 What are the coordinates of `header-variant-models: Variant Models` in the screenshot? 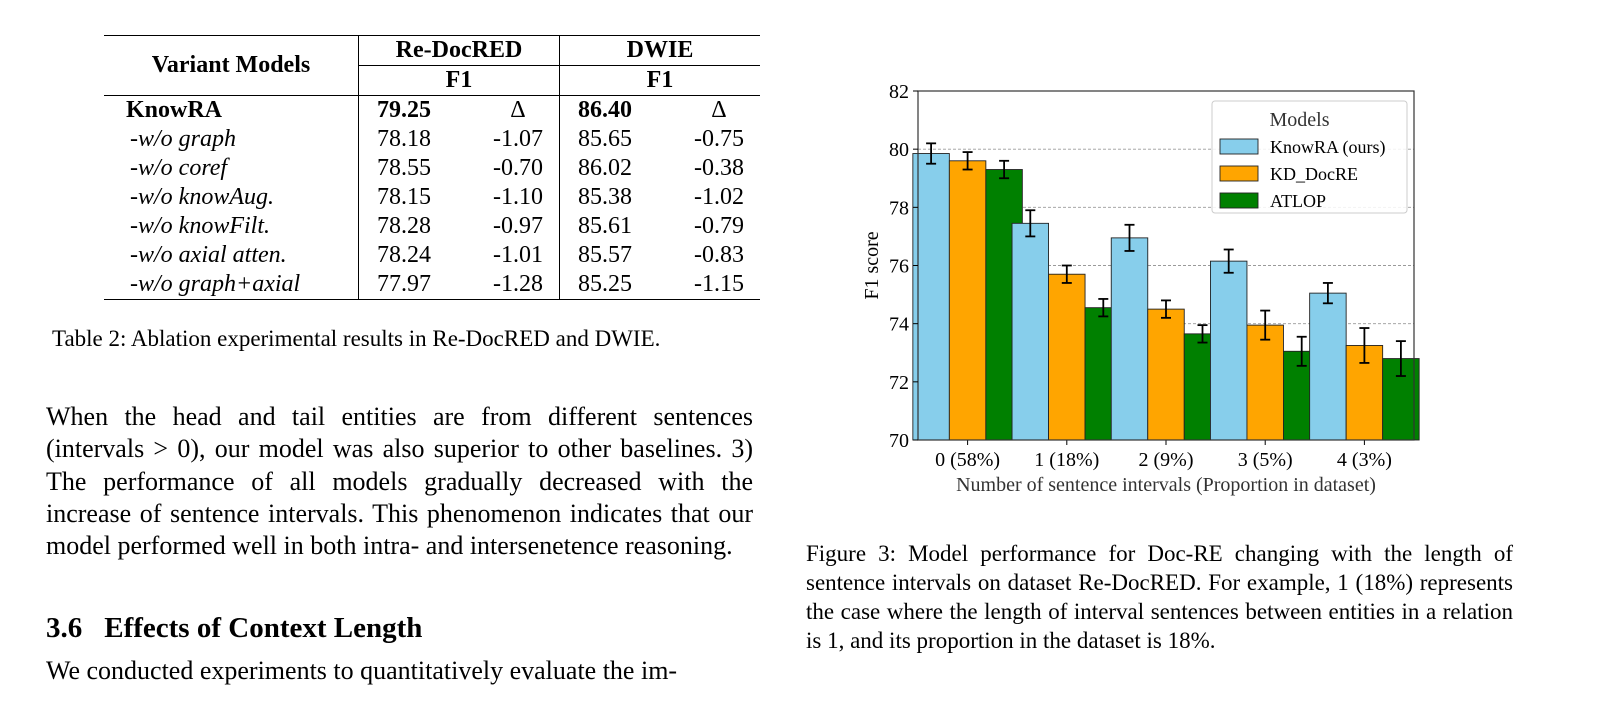 It's located at (231, 65).